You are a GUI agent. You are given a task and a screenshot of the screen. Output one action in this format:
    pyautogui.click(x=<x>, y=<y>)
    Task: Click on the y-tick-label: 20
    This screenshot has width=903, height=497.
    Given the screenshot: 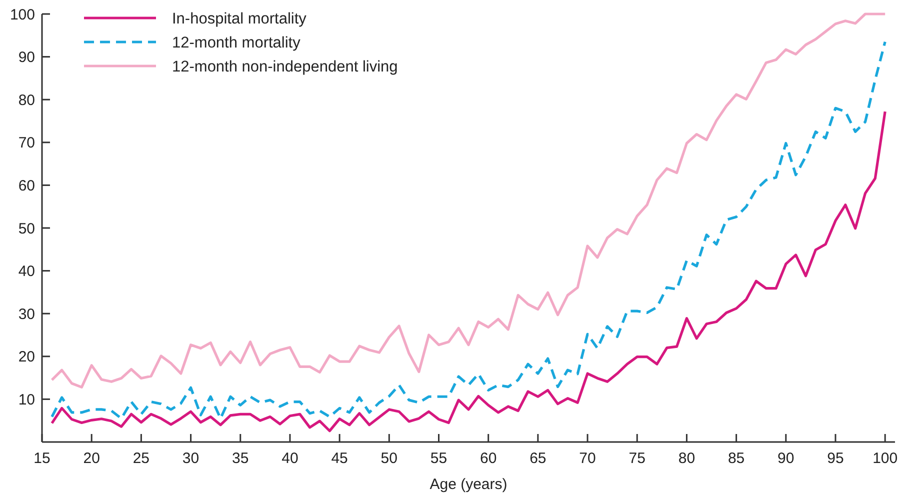 What is the action you would take?
    pyautogui.click(x=26, y=357)
    